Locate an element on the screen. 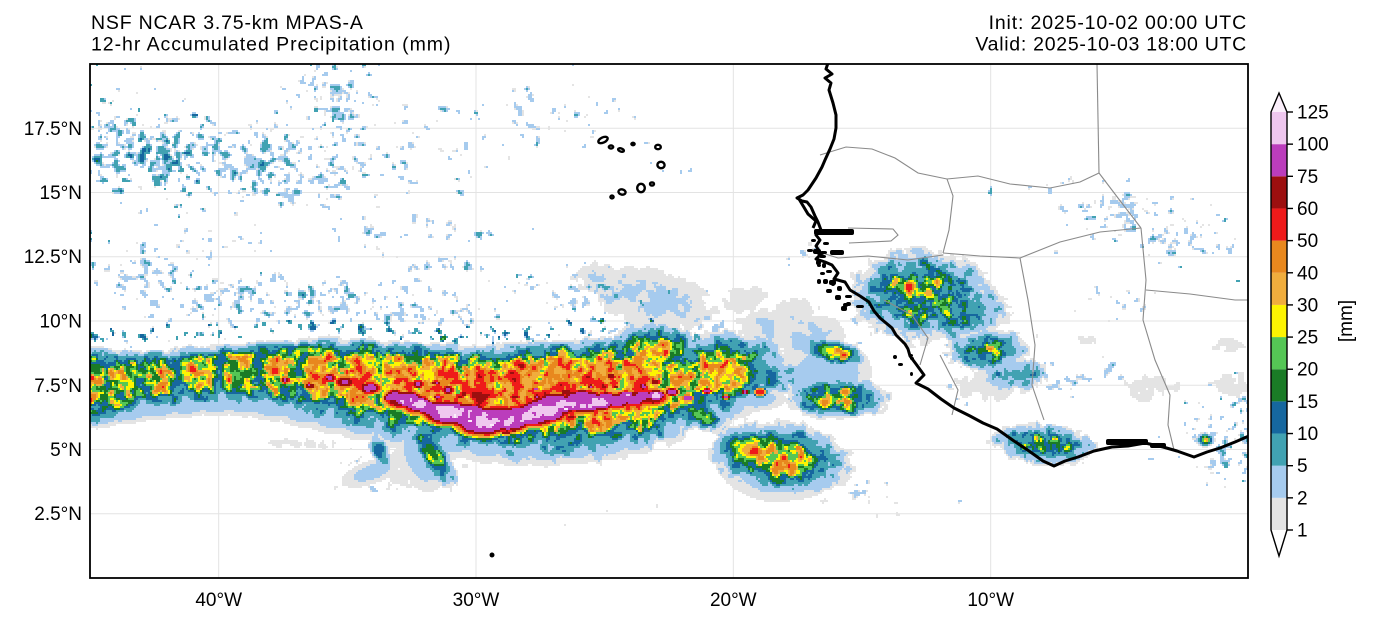 This screenshot has height=623, width=1378. svg-text: NSF NCAR 3.75-km MPAS-A is located at coordinates (227, 23).